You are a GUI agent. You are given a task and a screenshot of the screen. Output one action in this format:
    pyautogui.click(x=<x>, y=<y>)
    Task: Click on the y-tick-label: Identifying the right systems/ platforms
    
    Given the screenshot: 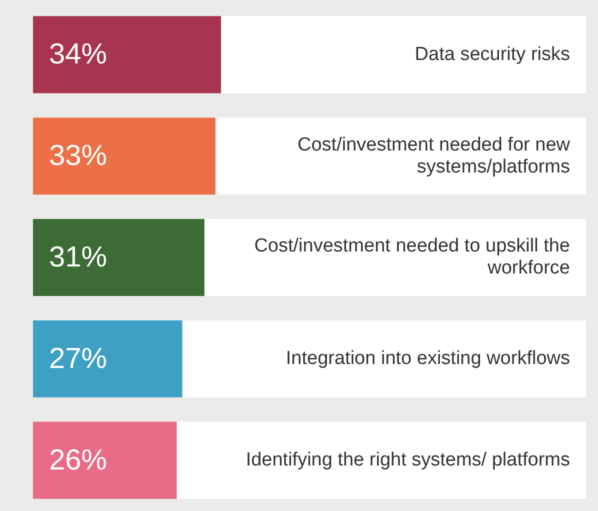 What is the action you would take?
    pyautogui.click(x=408, y=460)
    